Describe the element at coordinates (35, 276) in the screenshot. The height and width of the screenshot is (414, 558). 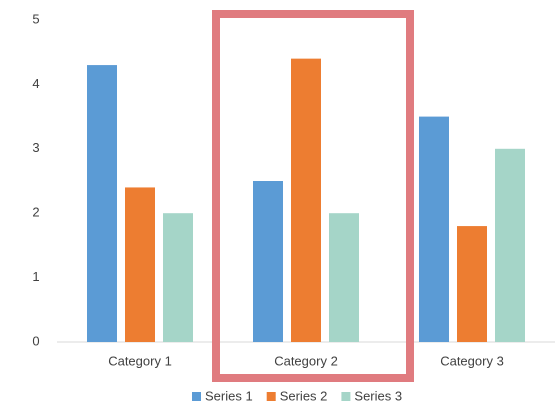
I see `y-tick-label: 1` at that location.